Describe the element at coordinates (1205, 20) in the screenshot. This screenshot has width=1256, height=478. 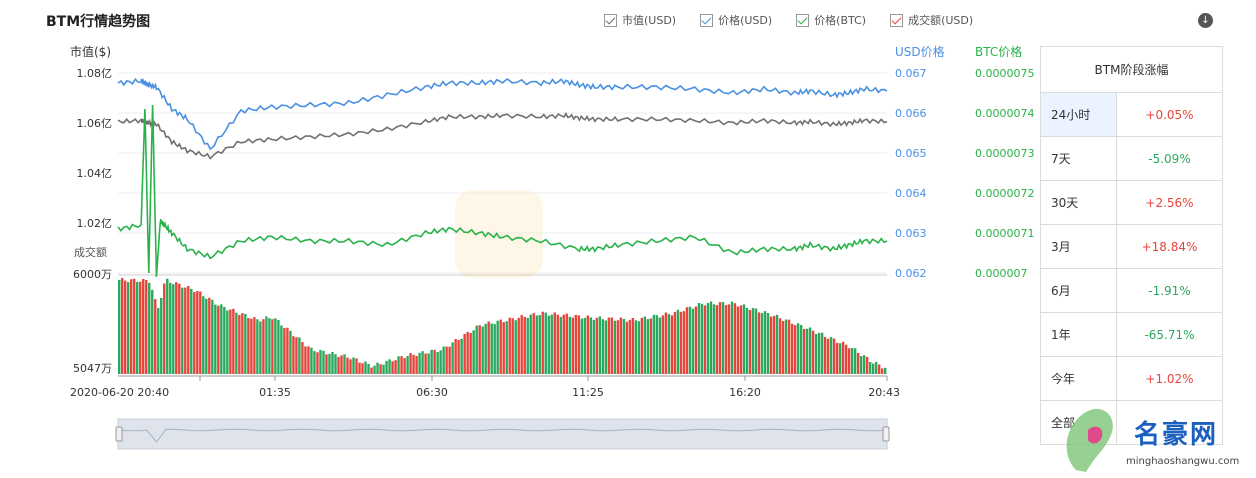
I see `arrow-down-circle-icon: ↓` at that location.